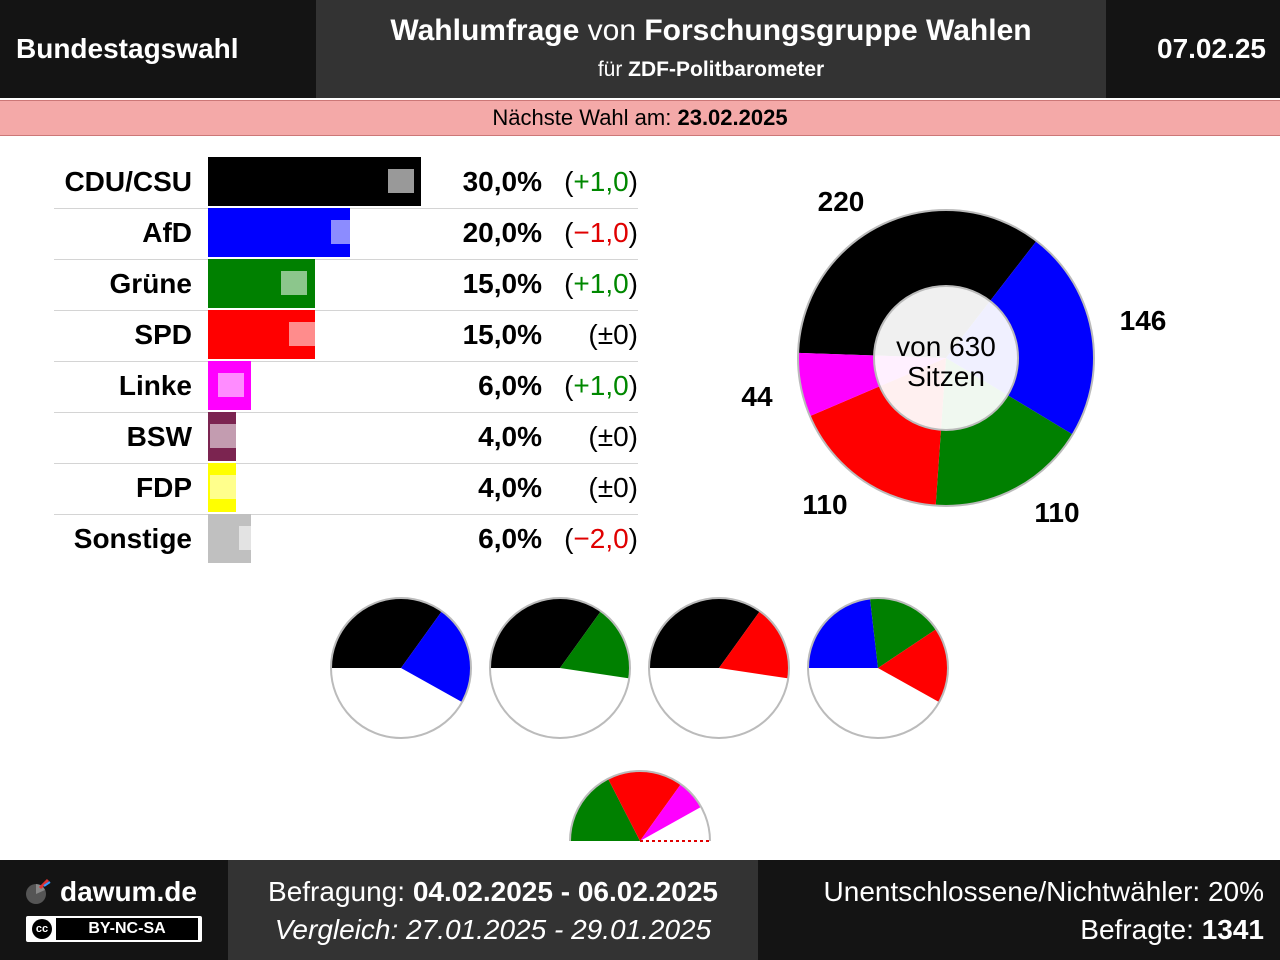  Describe the element at coordinates (502, 334) in the screenshot. I see `value-label: 15,0%` at that location.